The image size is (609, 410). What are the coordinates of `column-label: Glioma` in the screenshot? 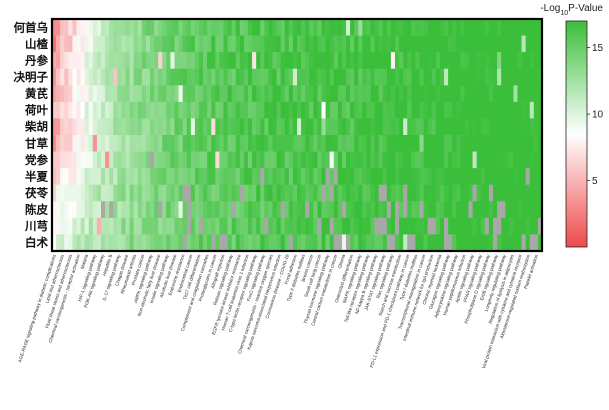 It's located at (341, 261).